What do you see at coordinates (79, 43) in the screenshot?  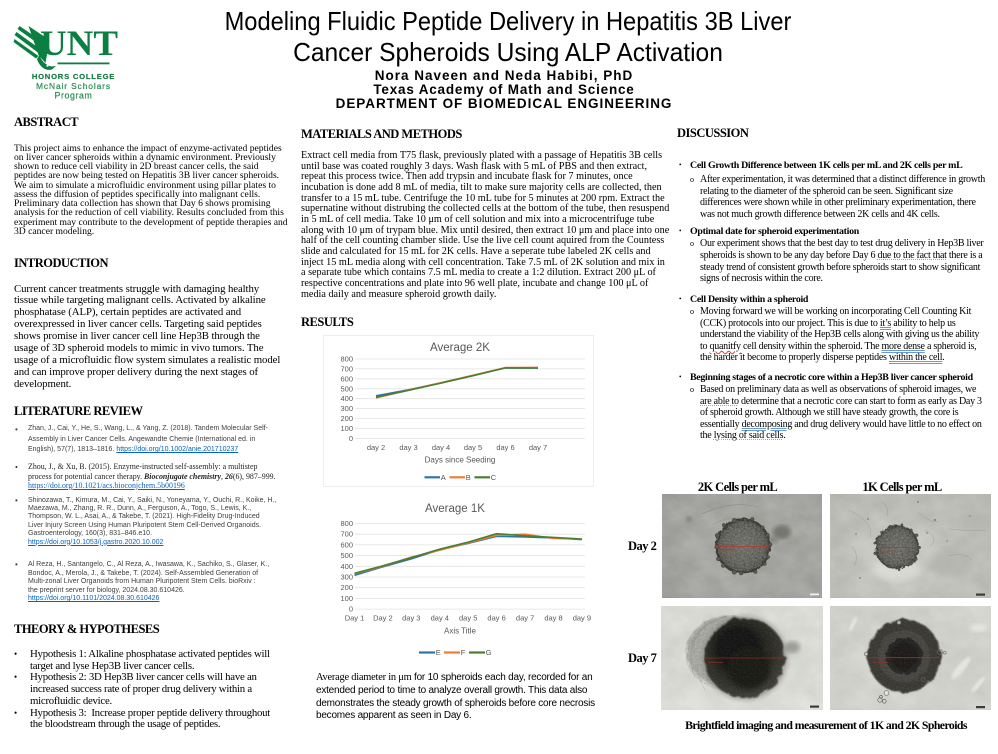 I see `svg-text: UNT` at bounding box center [79, 43].